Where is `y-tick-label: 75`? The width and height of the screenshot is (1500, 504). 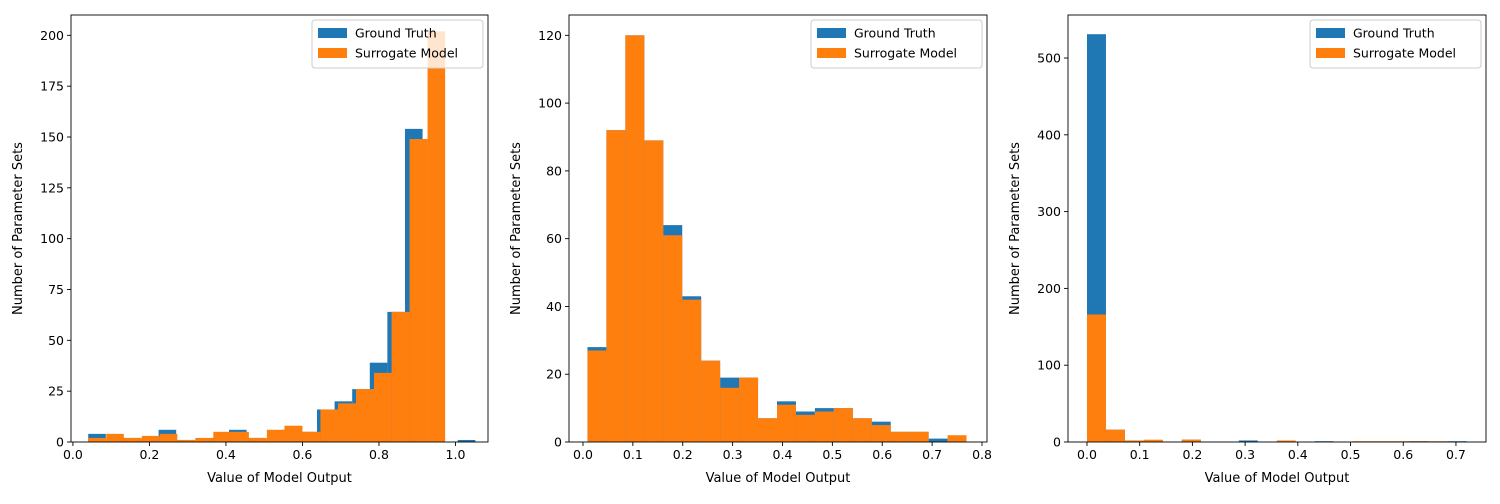 y-tick-label: 75 is located at coordinates (56, 289).